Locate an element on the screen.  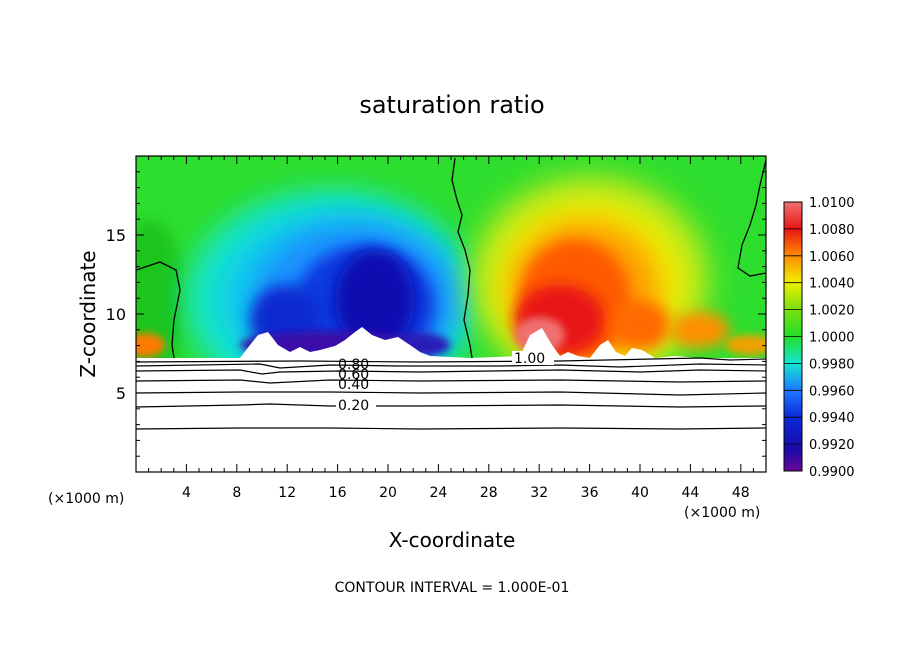
x-tick-label: 40 is located at coordinates (640, 493).